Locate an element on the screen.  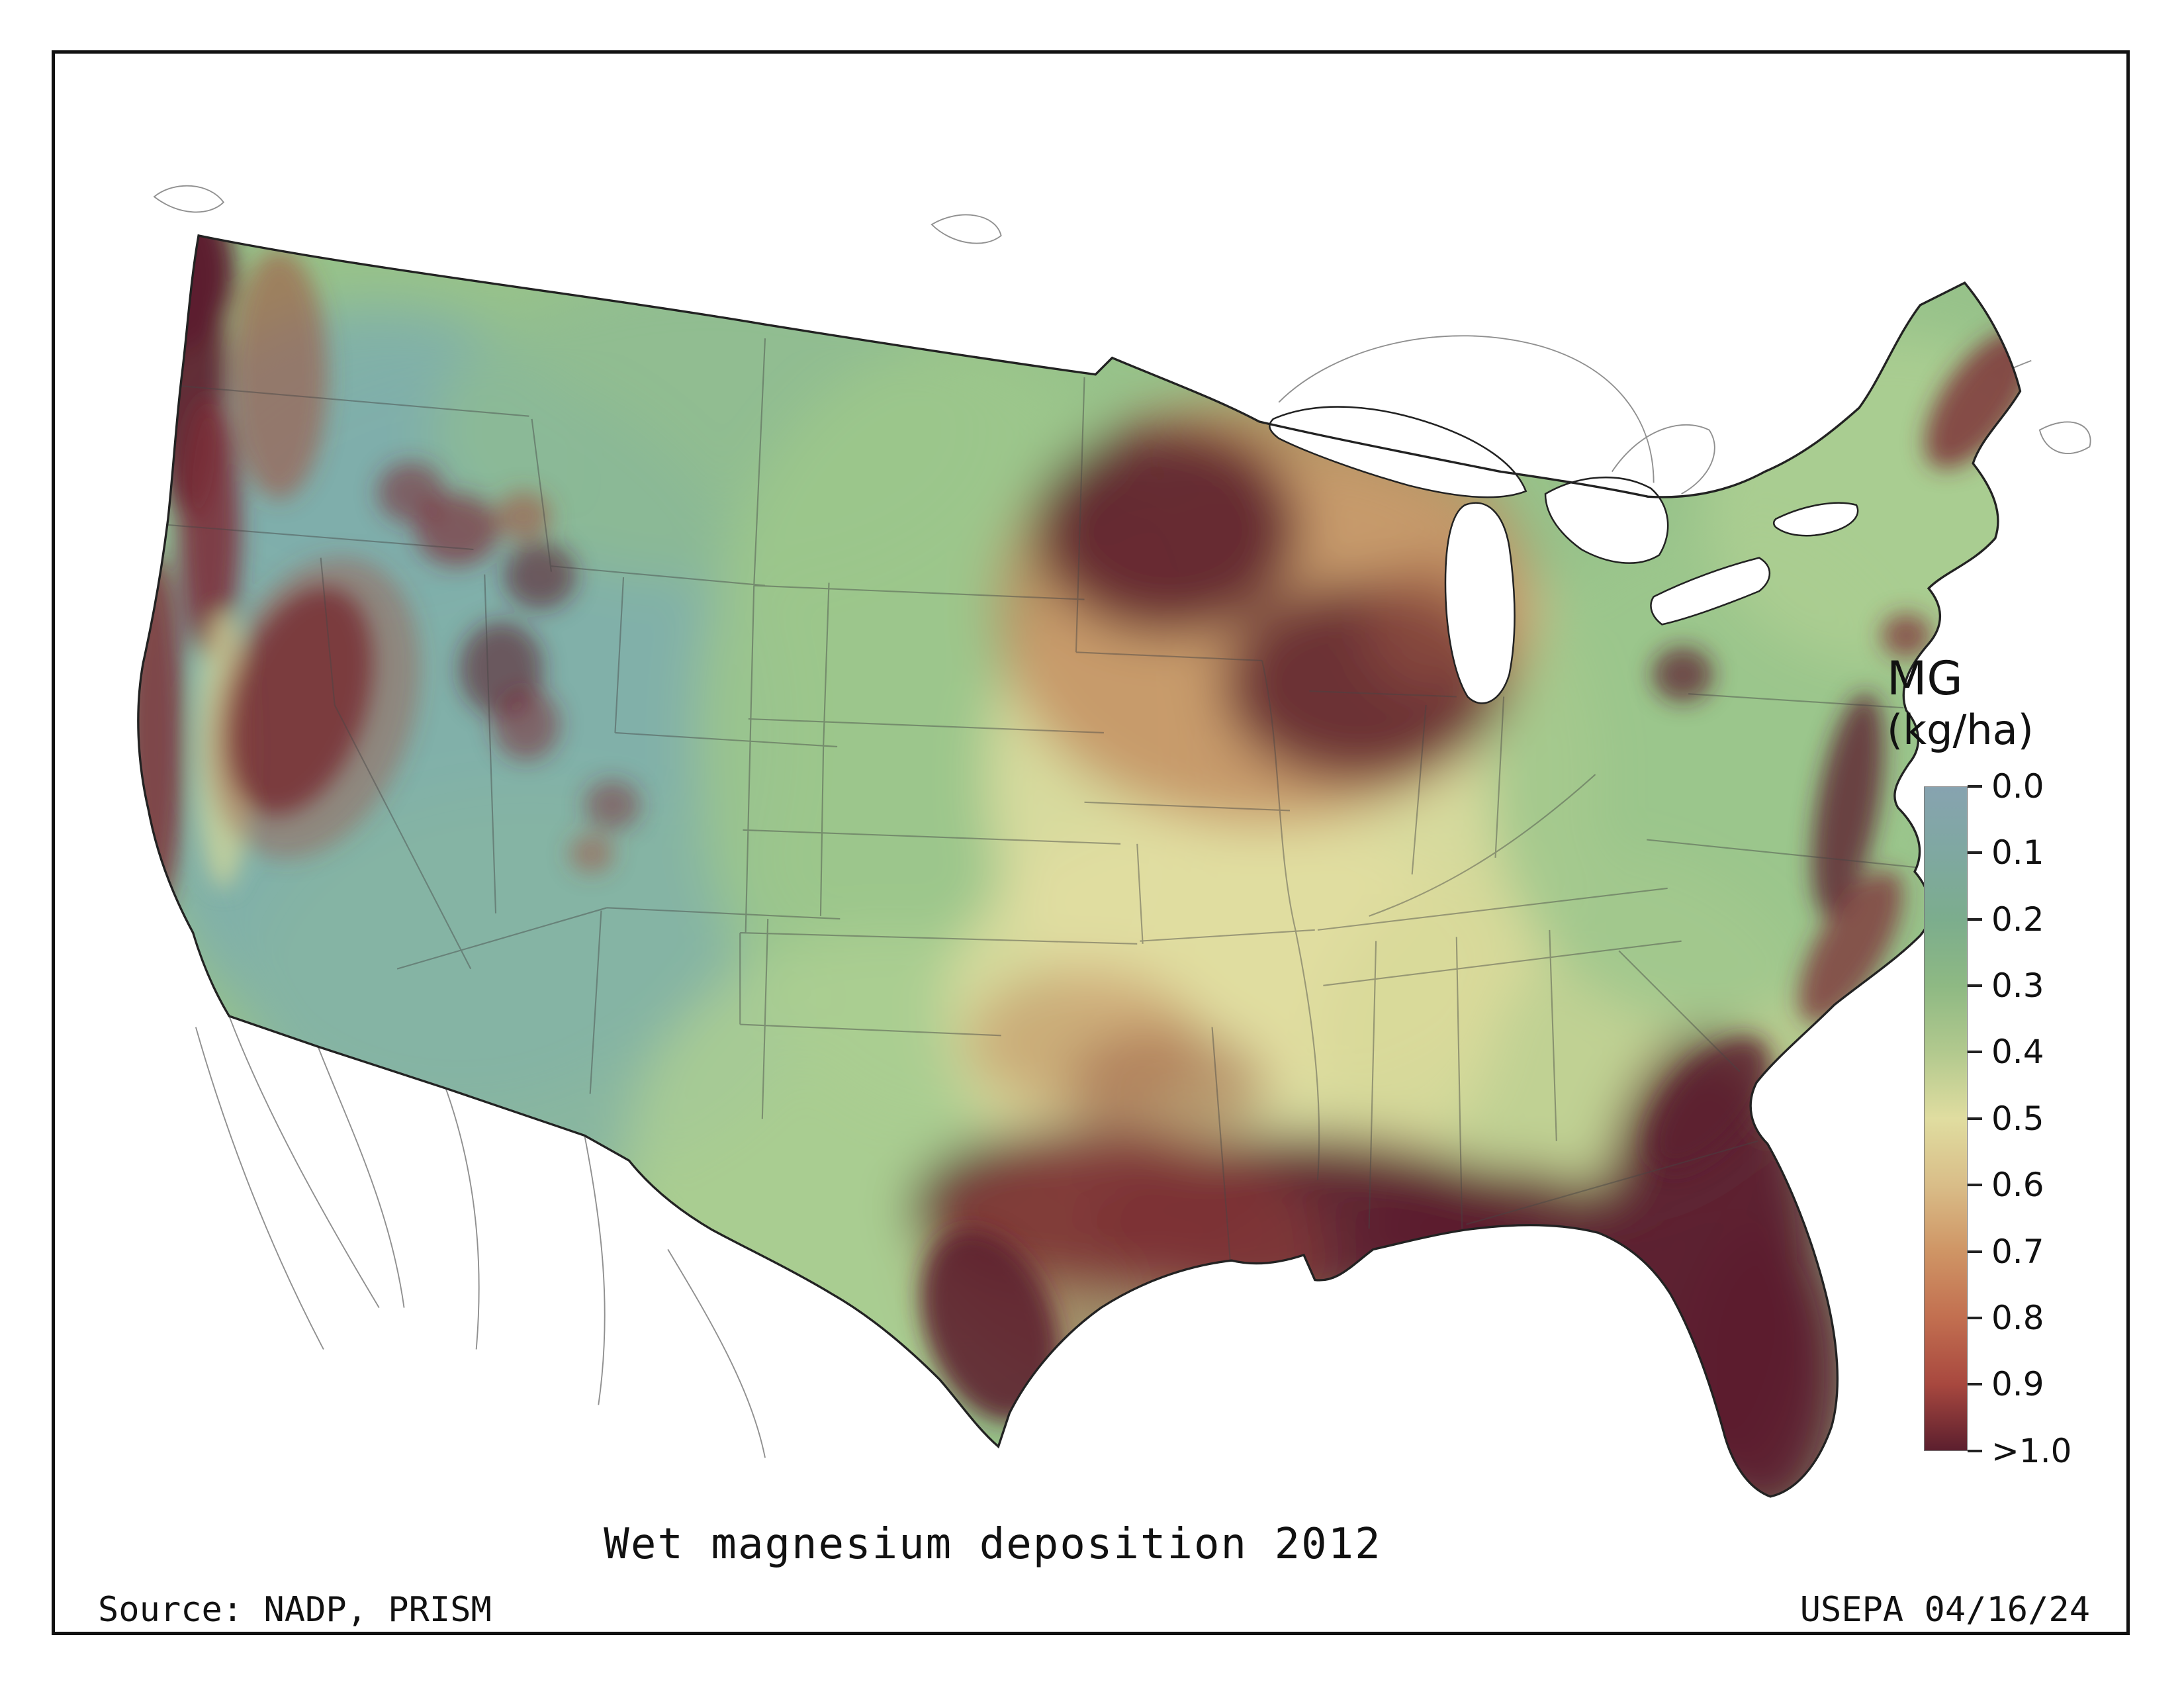
legend-tick: 0.0 is located at coordinates (2006, 786).